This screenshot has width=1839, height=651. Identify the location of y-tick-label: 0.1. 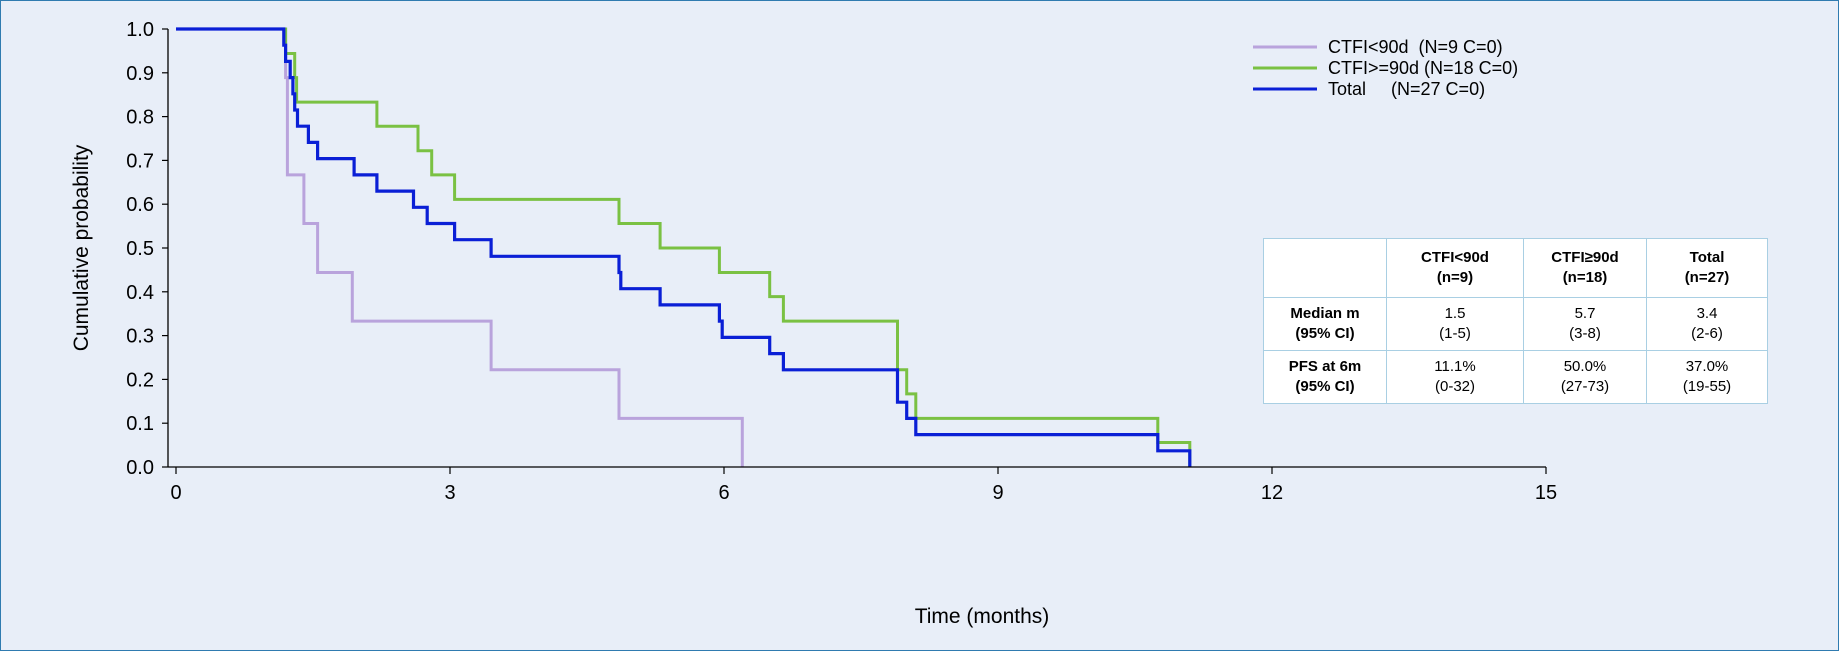
(140, 424).